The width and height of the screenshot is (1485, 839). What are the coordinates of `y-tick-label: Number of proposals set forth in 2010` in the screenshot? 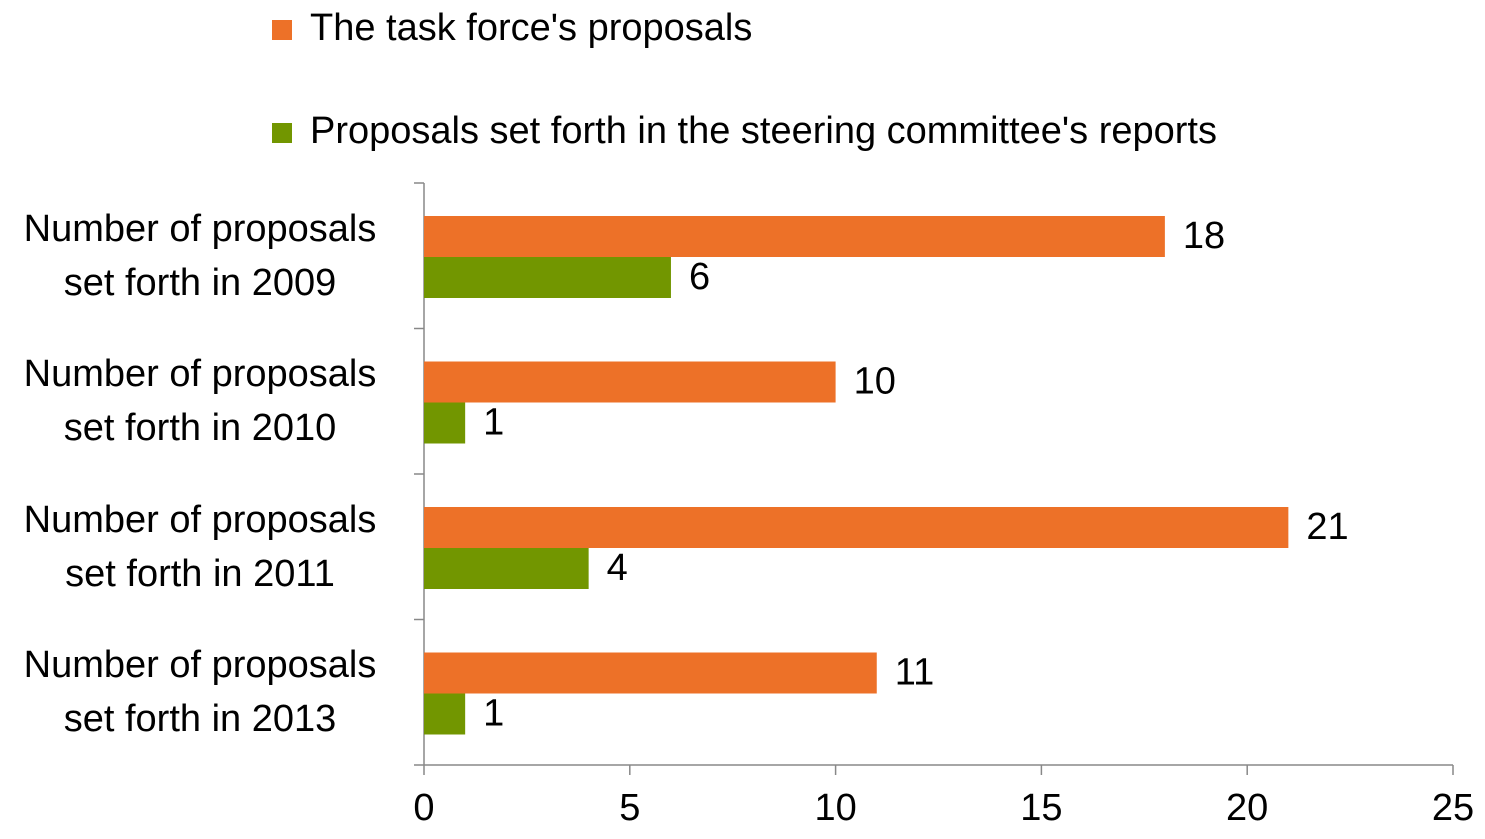 It's located at (200, 401).